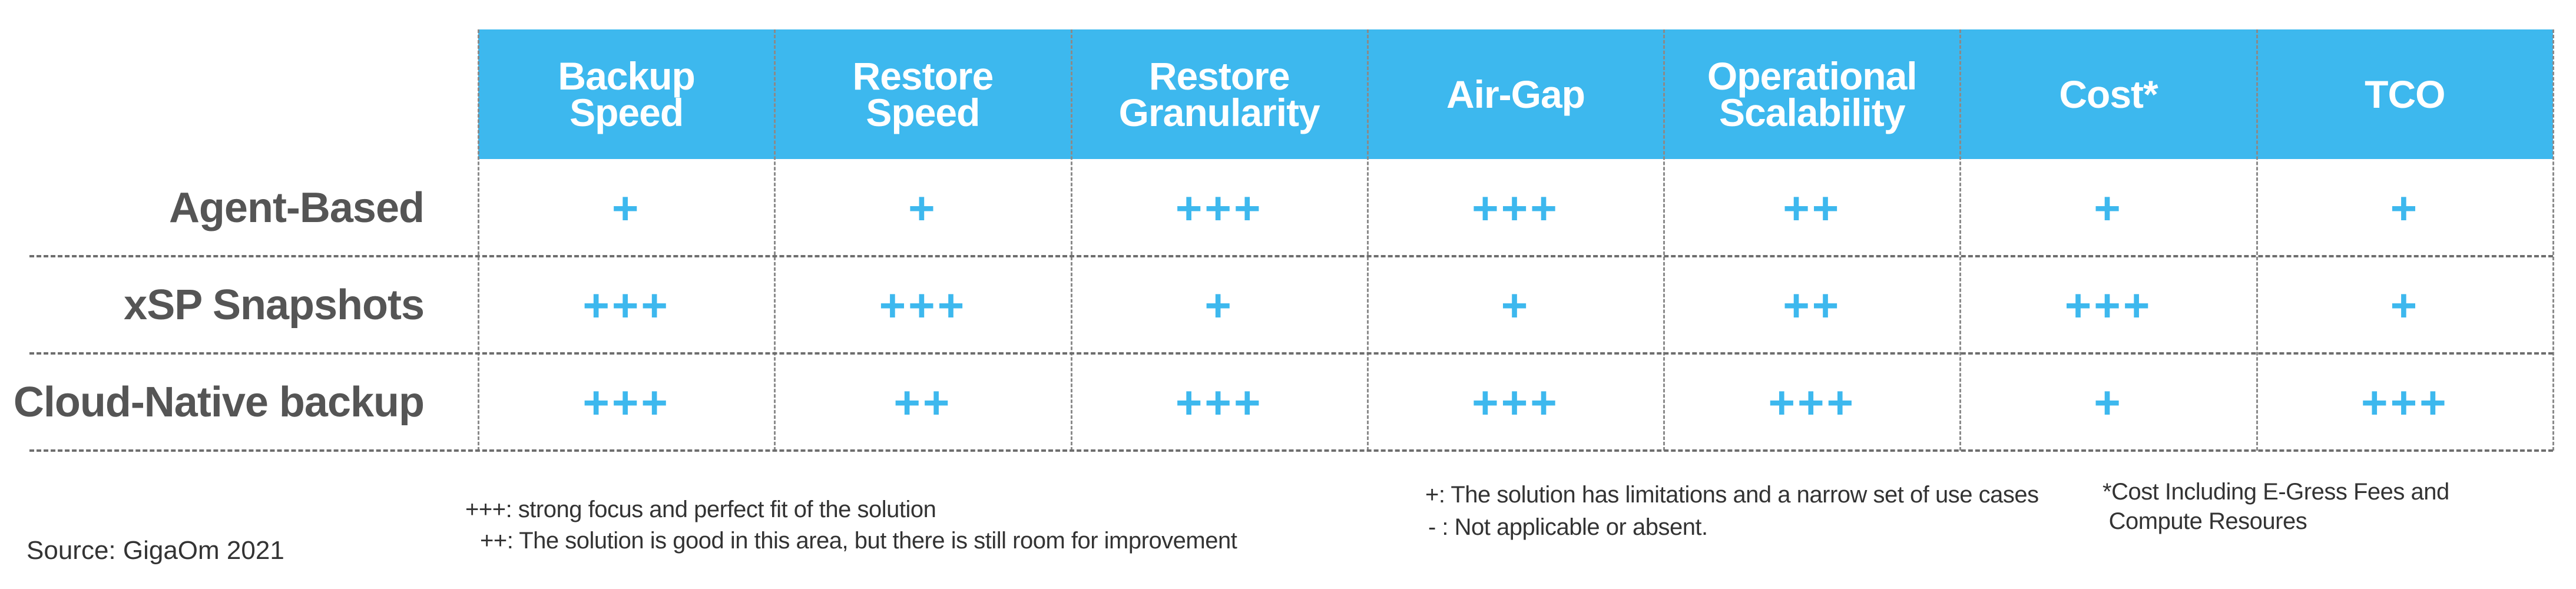 Image resolution: width=2576 pixels, height=589 pixels. I want to click on column-header-restore-speed: Restore Speed, so click(923, 94).